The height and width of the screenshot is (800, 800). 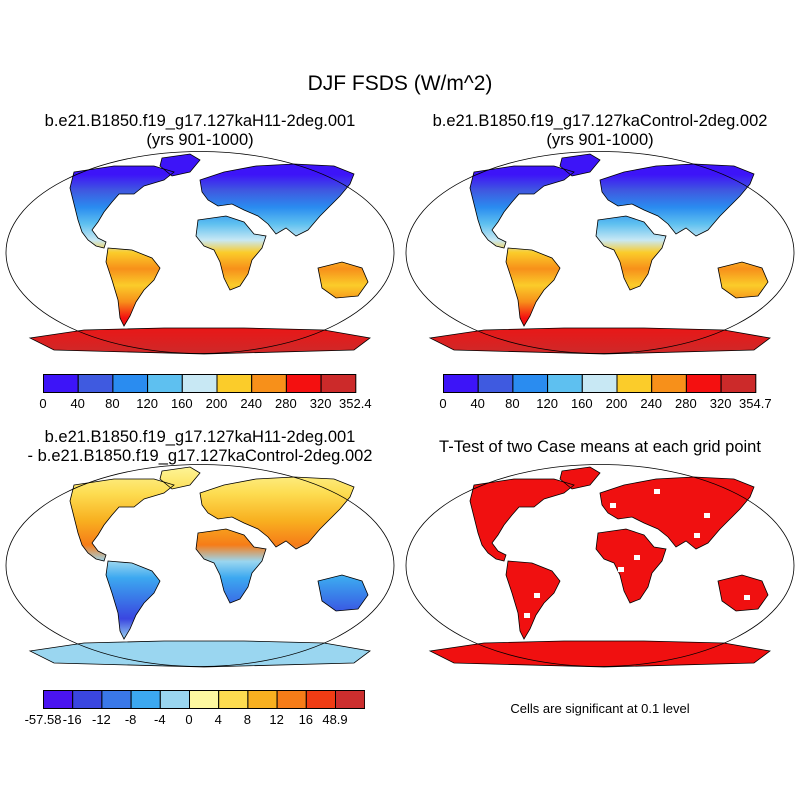 I want to click on map-panel2-control-fsds, so click(x=600, y=253).